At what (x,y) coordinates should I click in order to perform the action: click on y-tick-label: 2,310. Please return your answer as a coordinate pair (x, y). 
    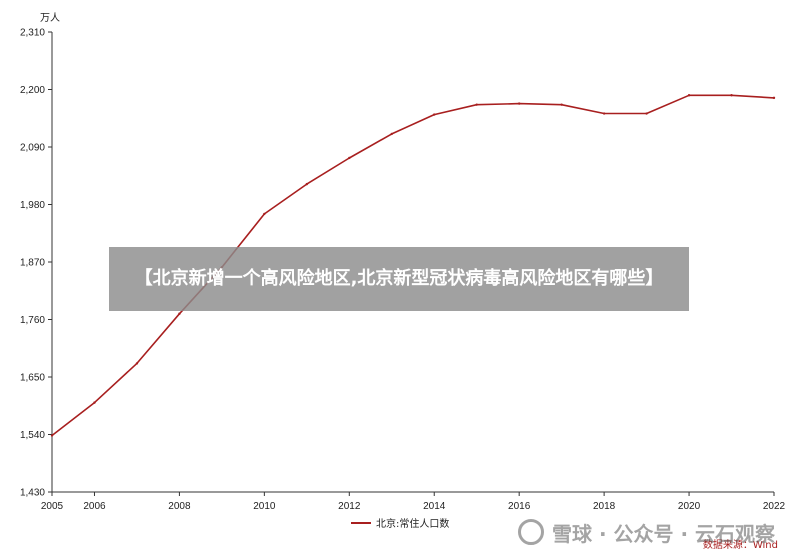
    Looking at the image, I should click on (32, 33).